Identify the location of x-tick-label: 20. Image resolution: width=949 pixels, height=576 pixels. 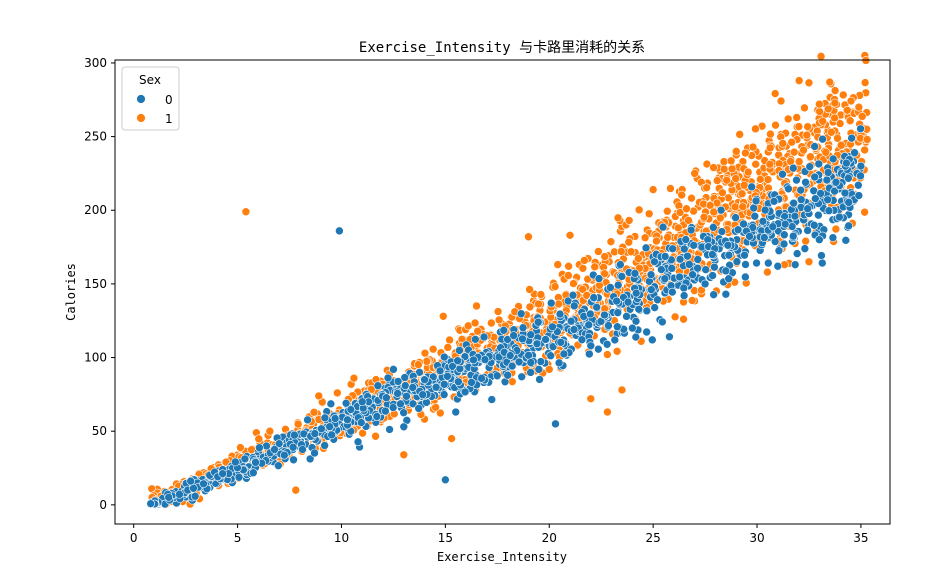
(549, 538).